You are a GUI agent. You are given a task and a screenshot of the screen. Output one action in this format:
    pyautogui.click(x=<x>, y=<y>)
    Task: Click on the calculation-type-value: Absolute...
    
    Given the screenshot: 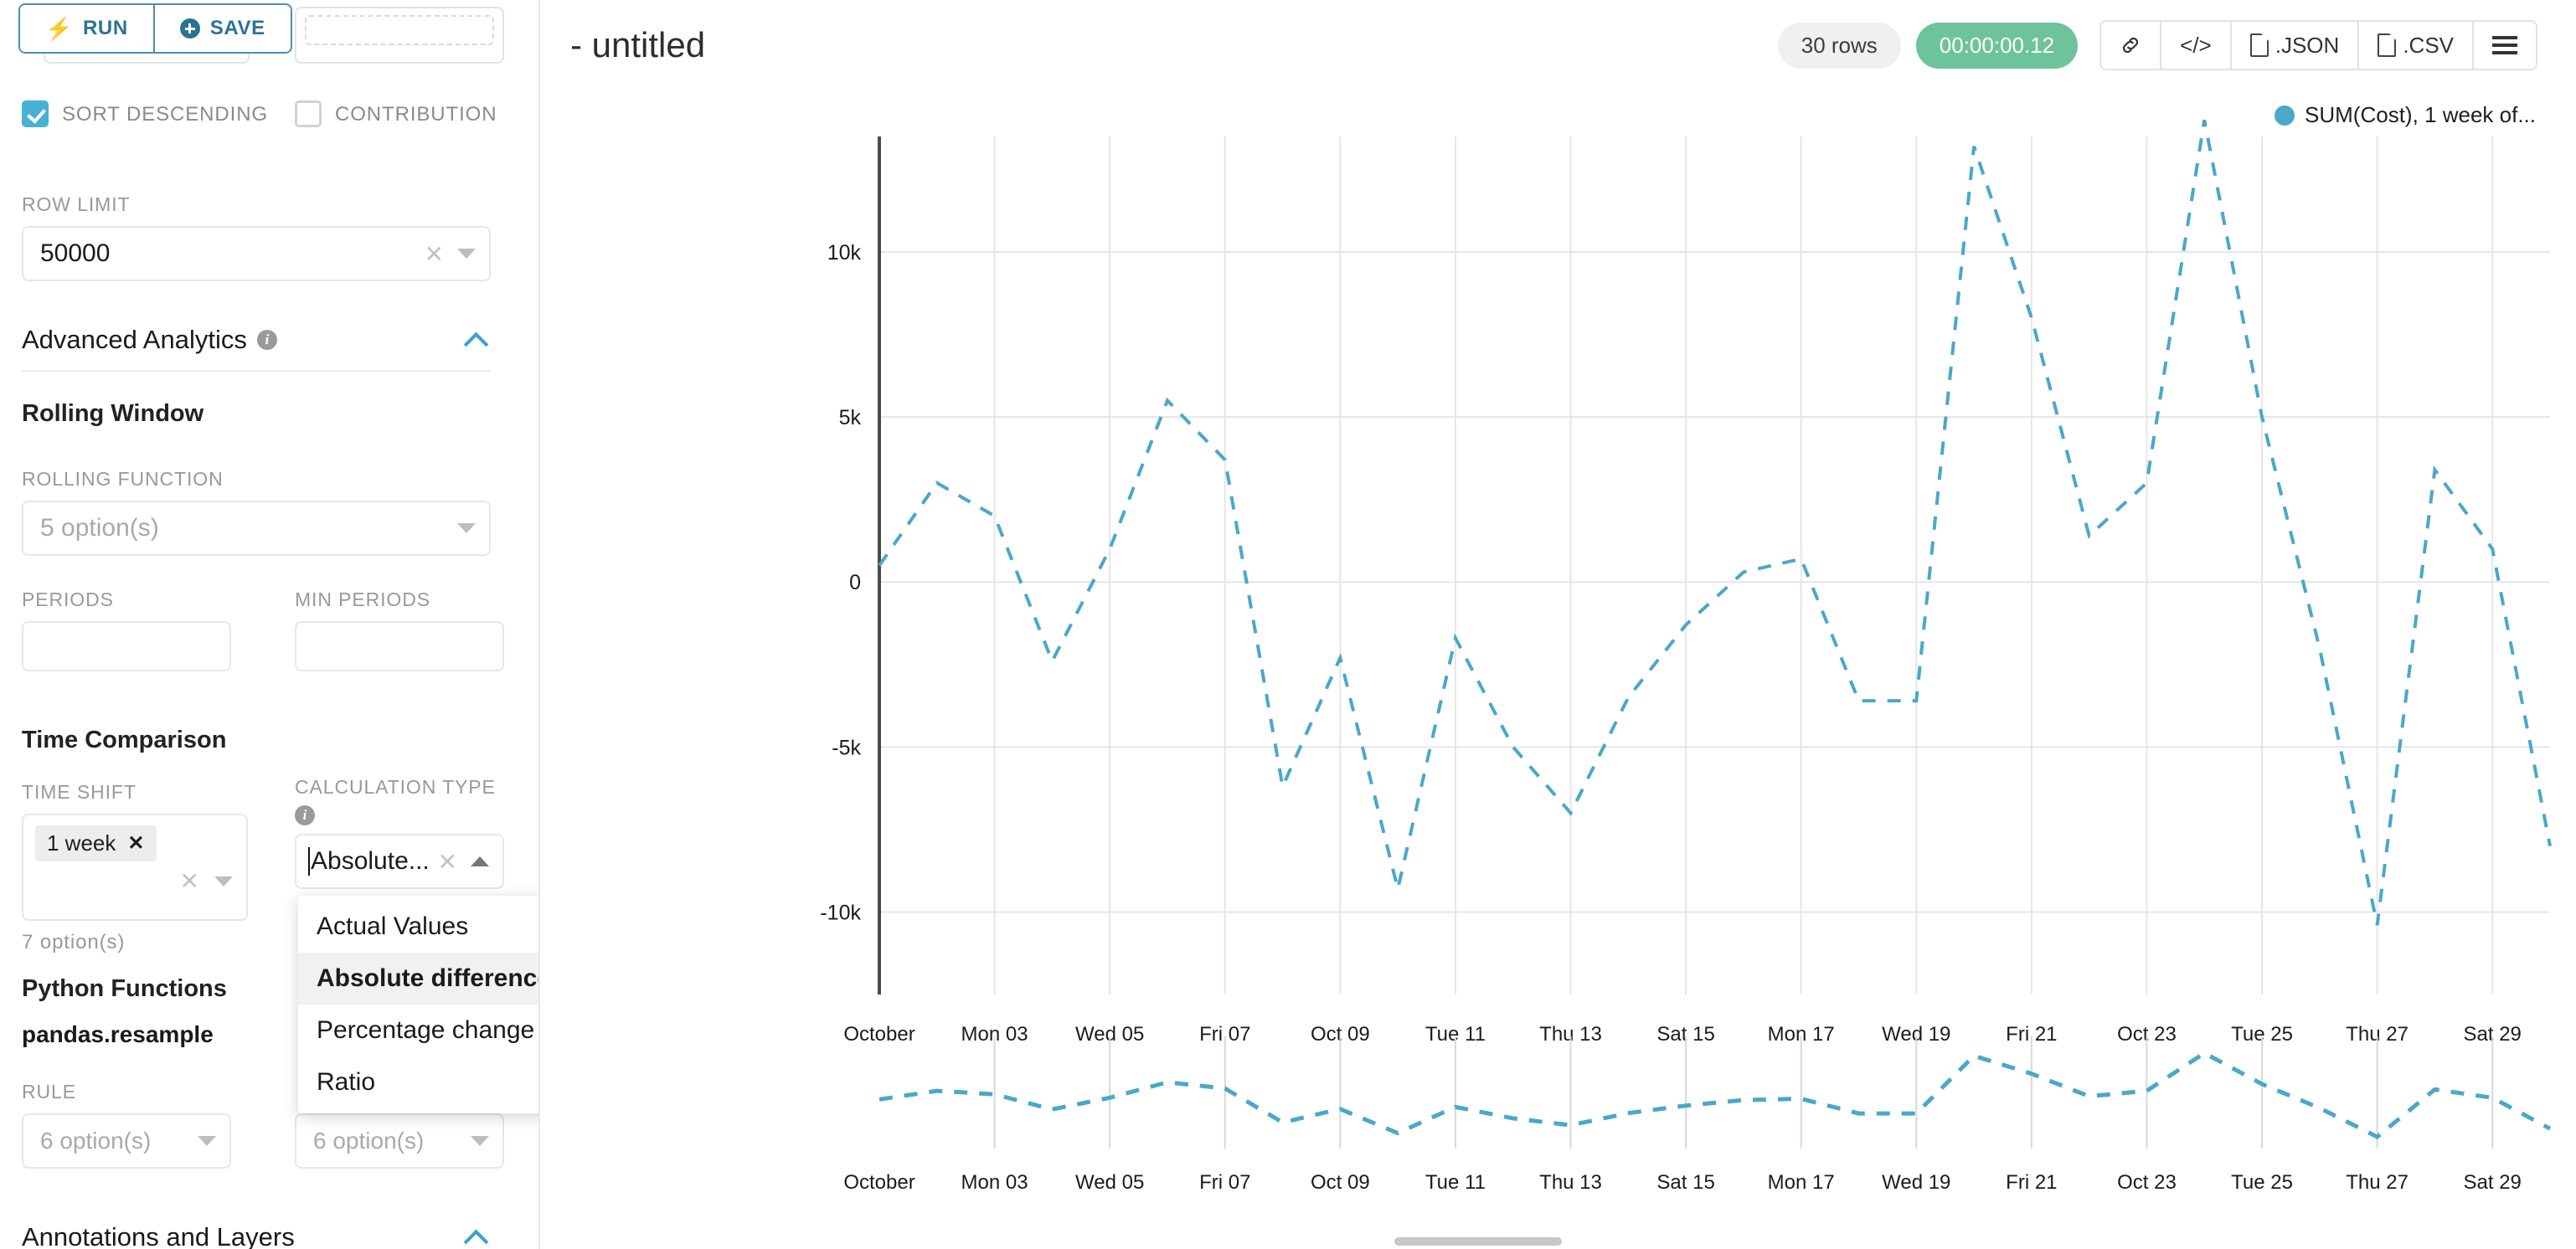 What is the action you would take?
    pyautogui.click(x=370, y=861)
    